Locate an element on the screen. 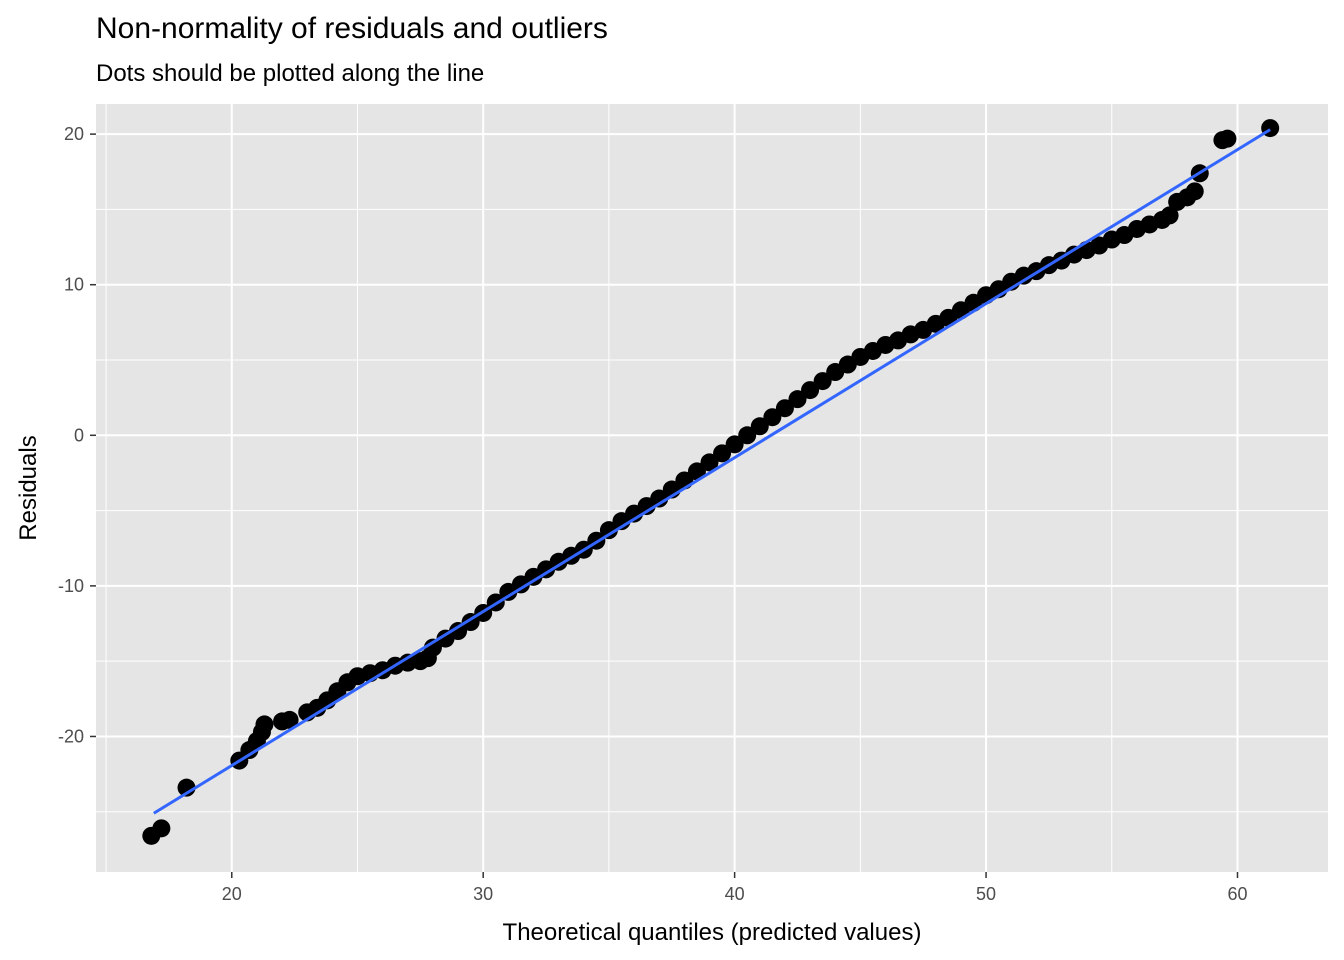 This screenshot has width=1344, height=960. y-tick-label: 10 is located at coordinates (74, 285).